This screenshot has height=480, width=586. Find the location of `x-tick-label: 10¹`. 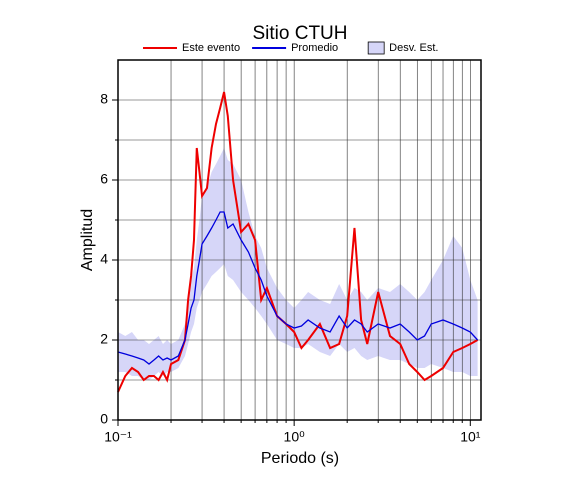

x-tick-label: 10¹ is located at coordinates (470, 437).